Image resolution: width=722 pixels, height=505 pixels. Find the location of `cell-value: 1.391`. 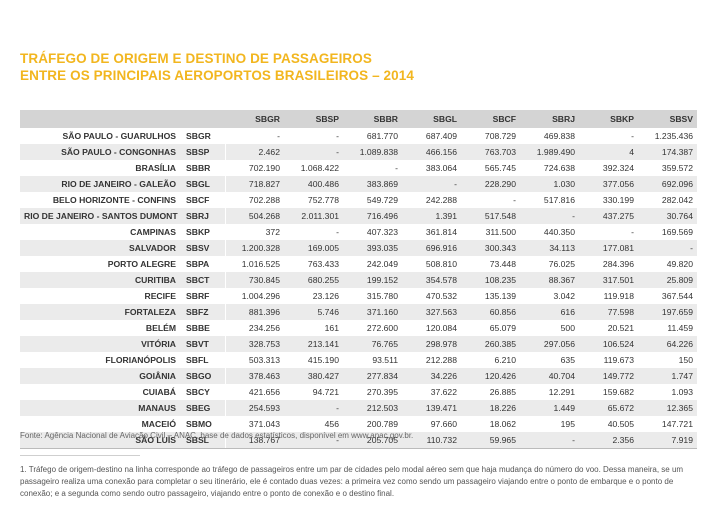

cell-value: 1.391 is located at coordinates (431, 216).